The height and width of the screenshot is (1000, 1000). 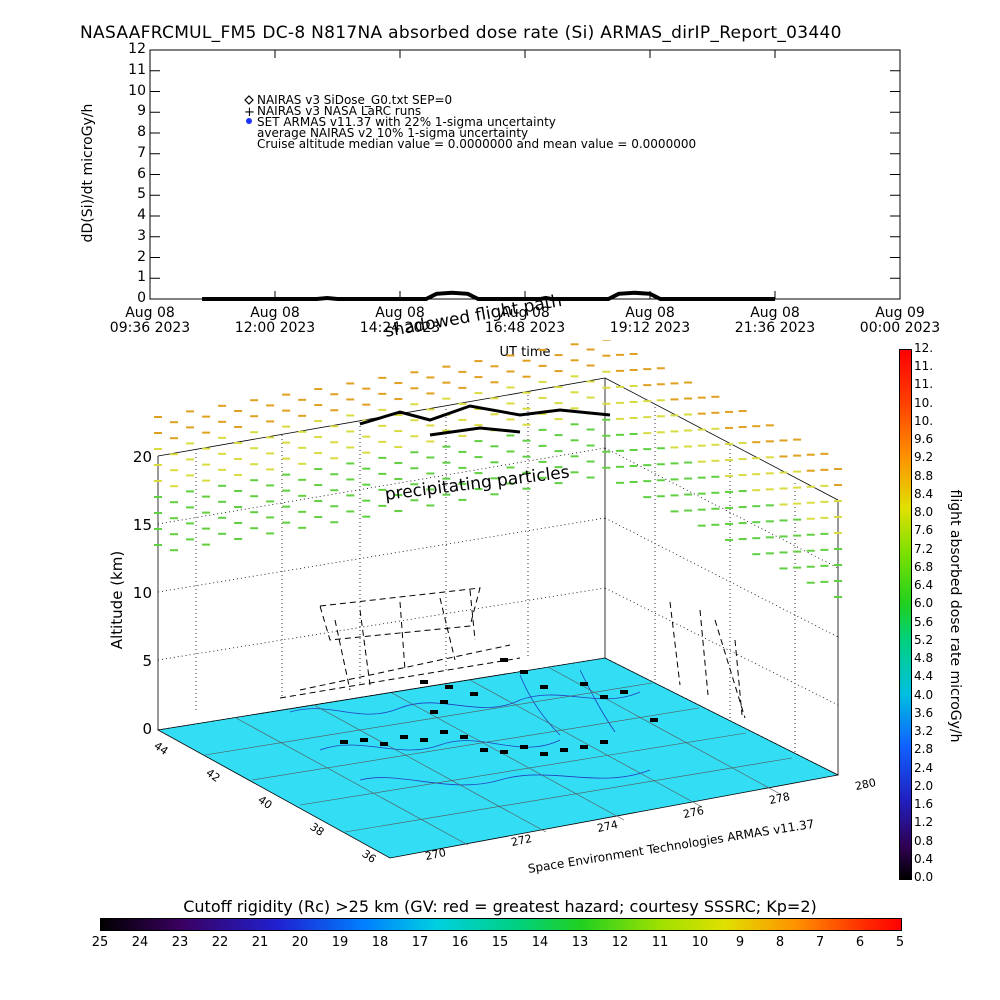 I want to click on y-tick-label: 2, so click(x=141, y=256).